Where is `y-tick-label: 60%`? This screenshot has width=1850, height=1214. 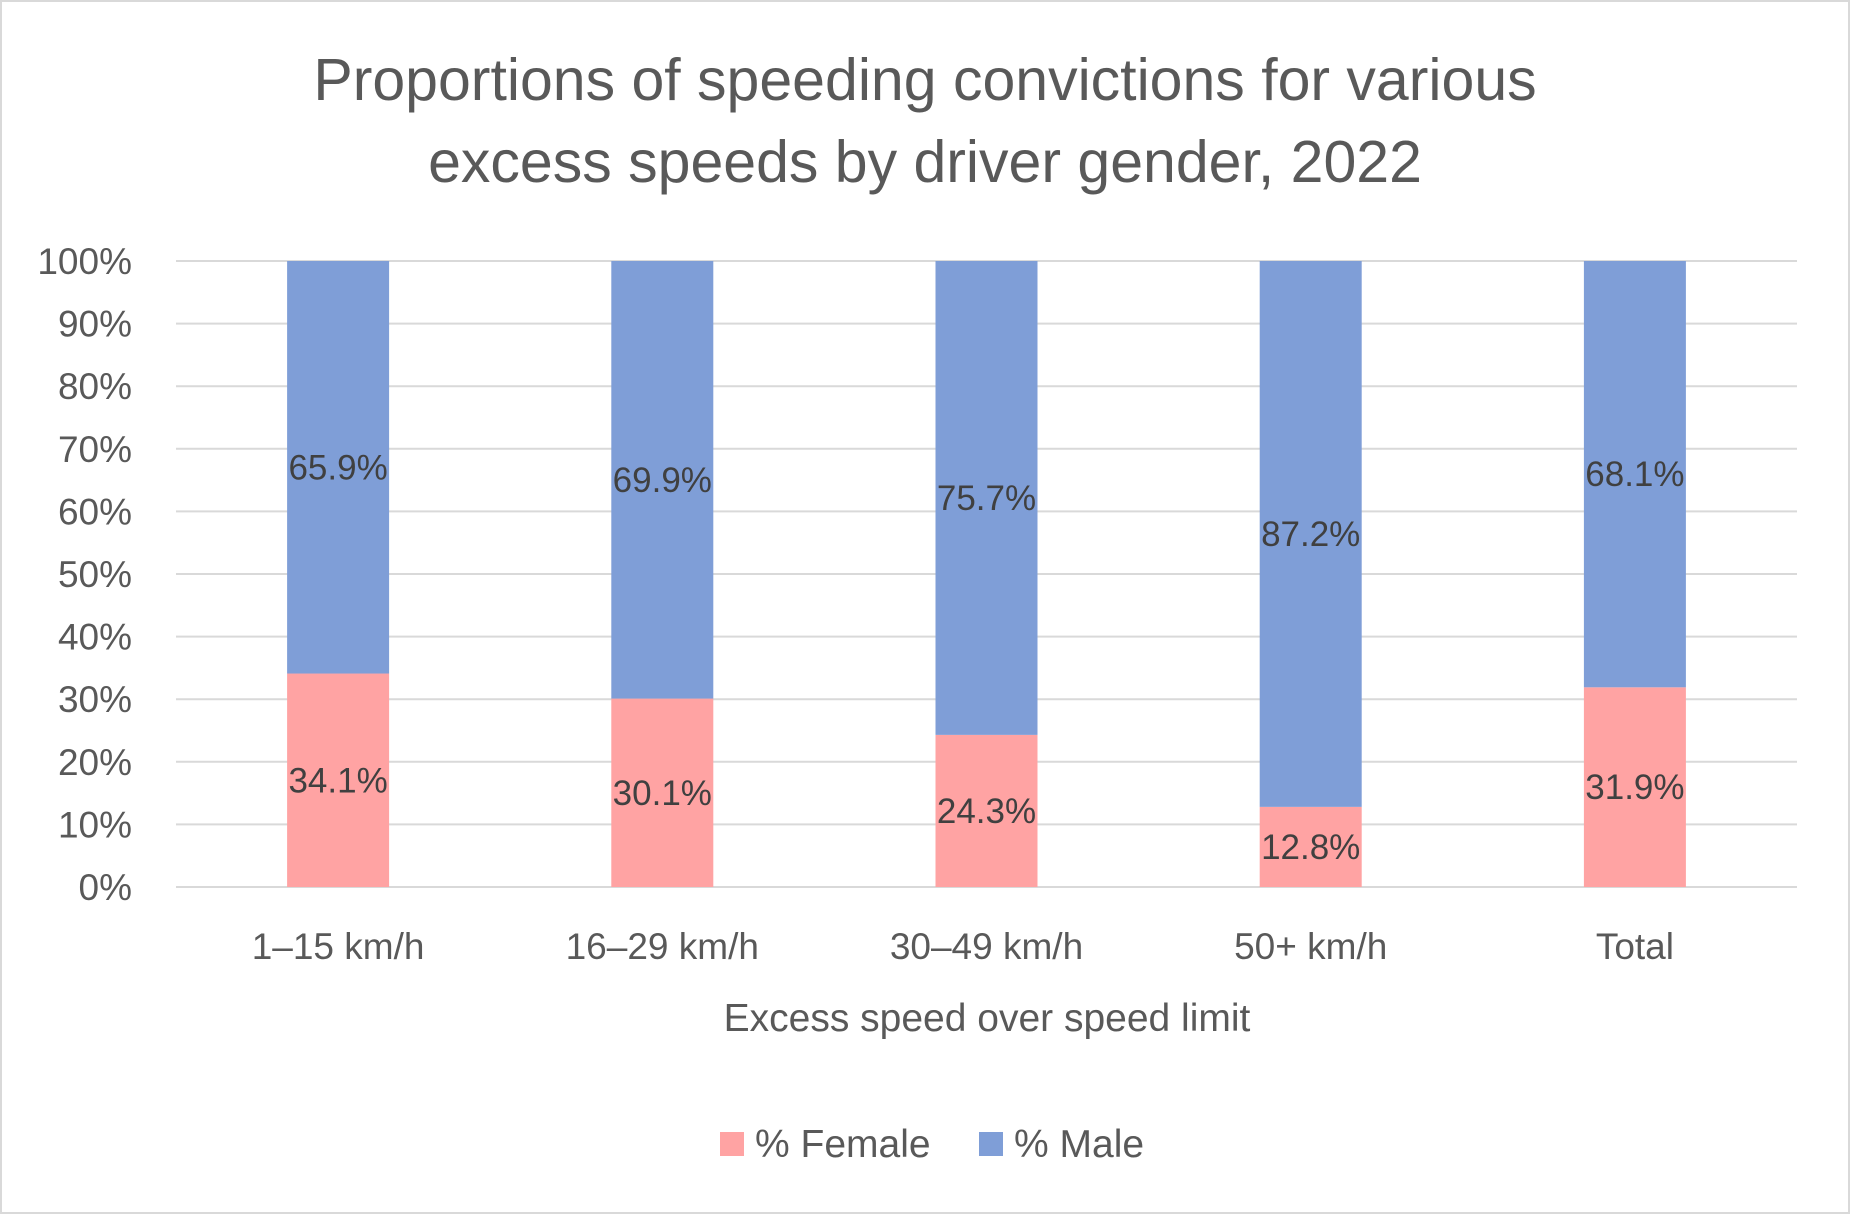 y-tick-label: 60% is located at coordinates (95, 511).